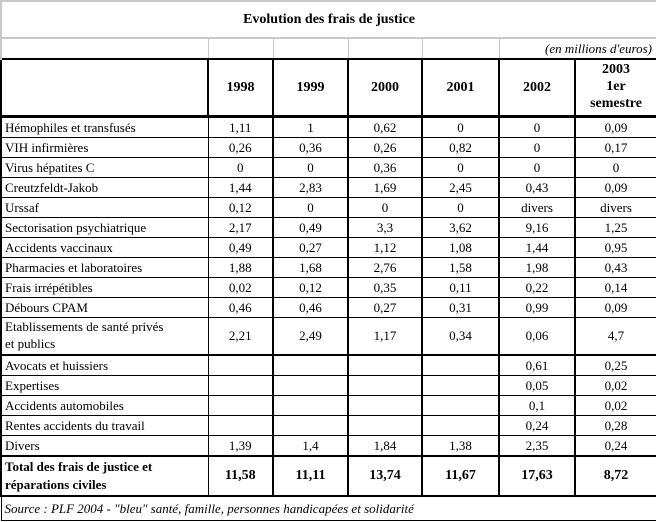 The image size is (656, 522). Describe the element at coordinates (460, 307) in the screenshot. I see `value-cell-2001: 0,31` at that location.